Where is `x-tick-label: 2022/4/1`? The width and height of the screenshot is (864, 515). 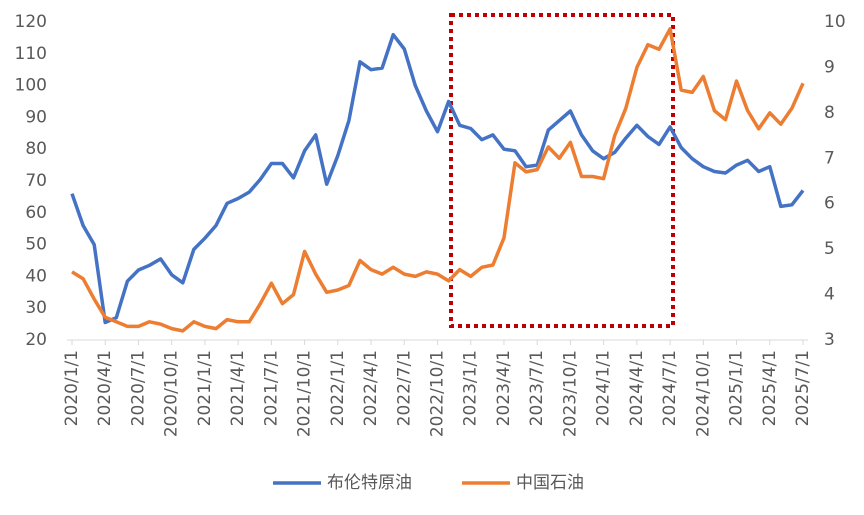 x-tick-label: 2022/4/1 is located at coordinates (371, 388).